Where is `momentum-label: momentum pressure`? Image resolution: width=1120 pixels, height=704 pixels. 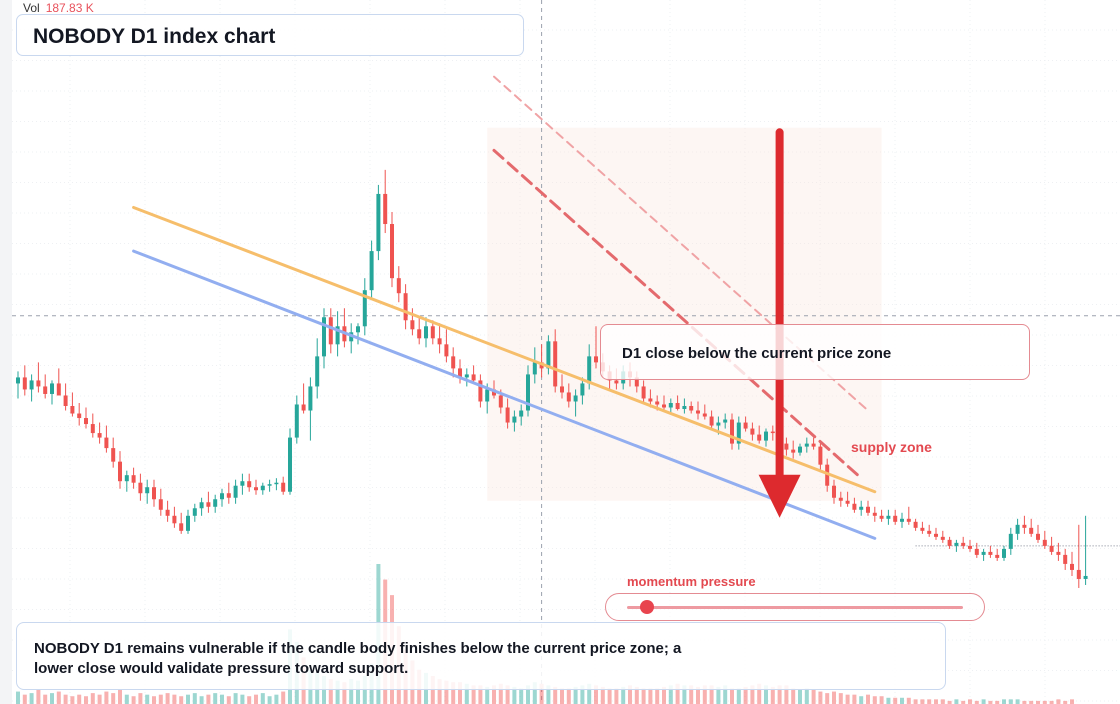 momentum-label: momentum pressure is located at coordinates (691, 581).